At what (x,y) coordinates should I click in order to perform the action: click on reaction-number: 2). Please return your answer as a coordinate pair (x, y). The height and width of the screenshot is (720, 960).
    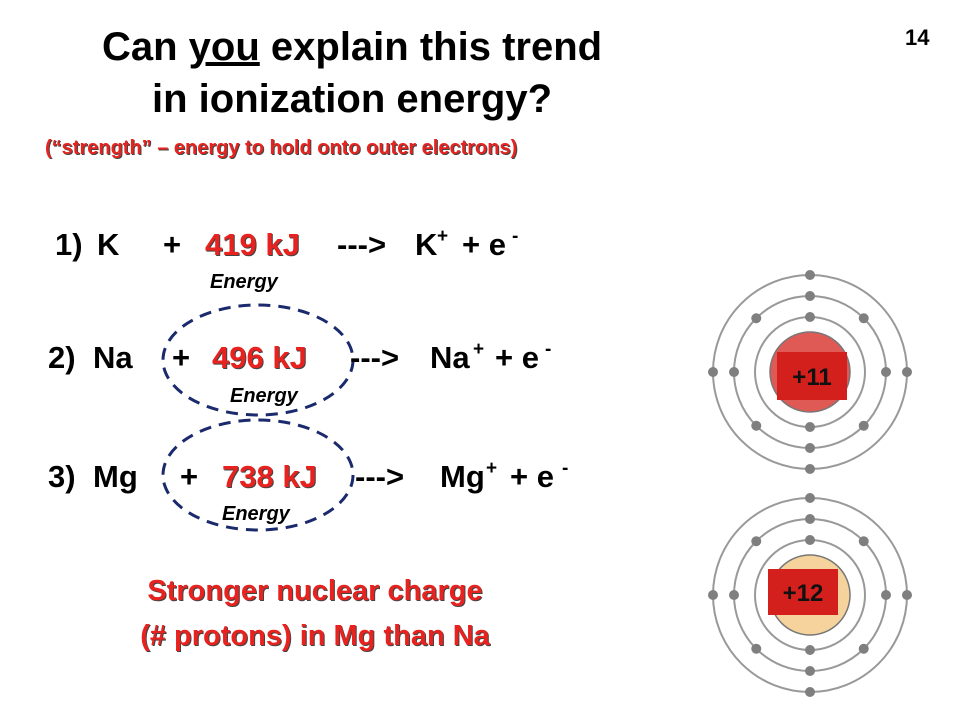
    Looking at the image, I should click on (62, 357).